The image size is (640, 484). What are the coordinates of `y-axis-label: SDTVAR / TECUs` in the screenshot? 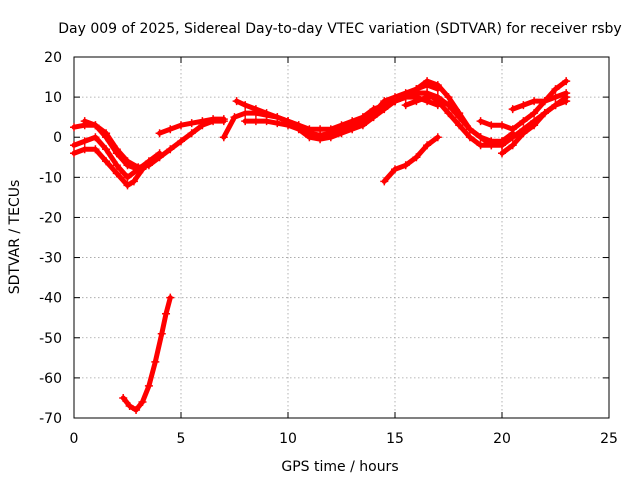 It's located at (15, 237).